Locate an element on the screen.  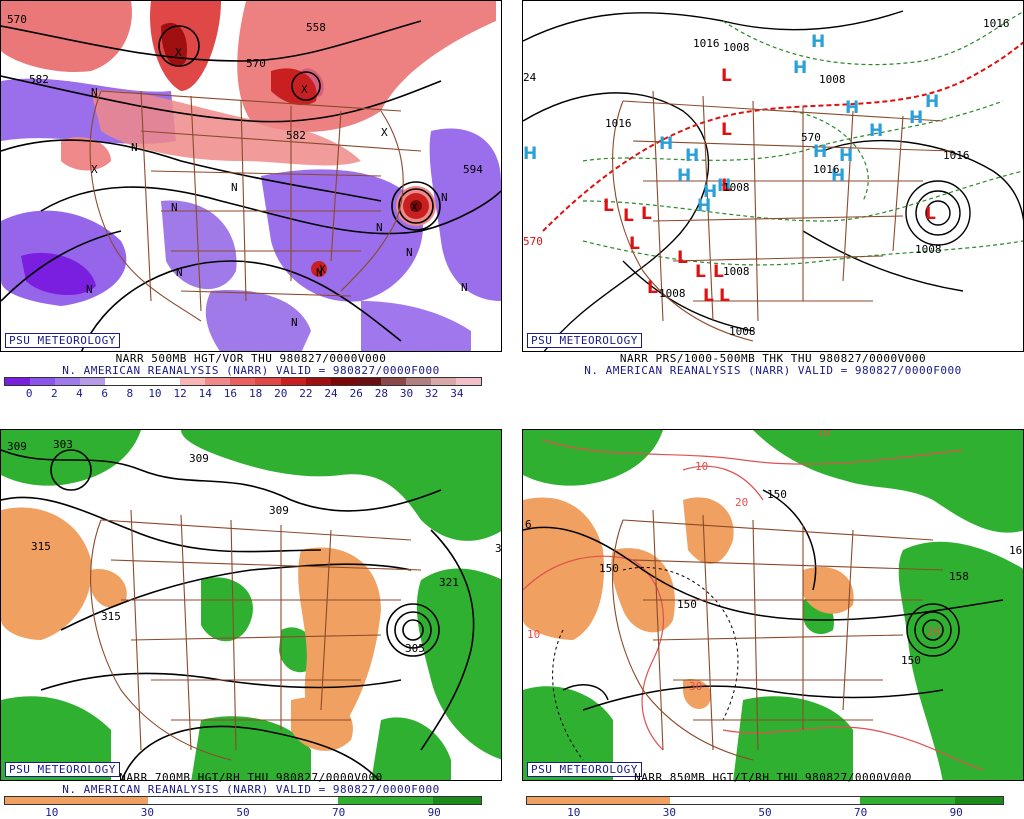
colorbar-tick-label: 12 is located at coordinates (180, 393).